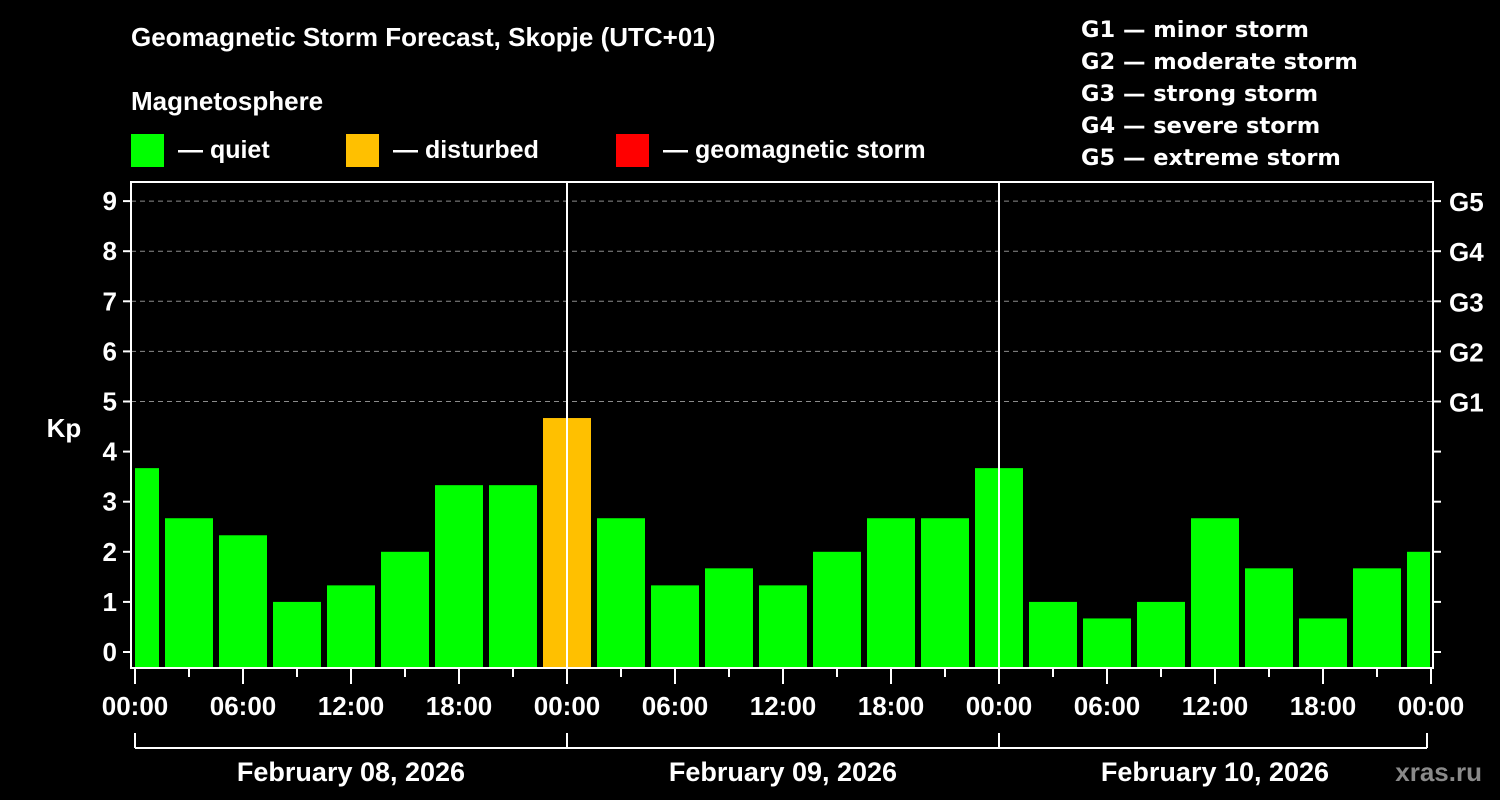 The height and width of the screenshot is (800, 1500). What do you see at coordinates (1200, 94) in the screenshot?
I see `g-scale-item: G3 — strong storm` at bounding box center [1200, 94].